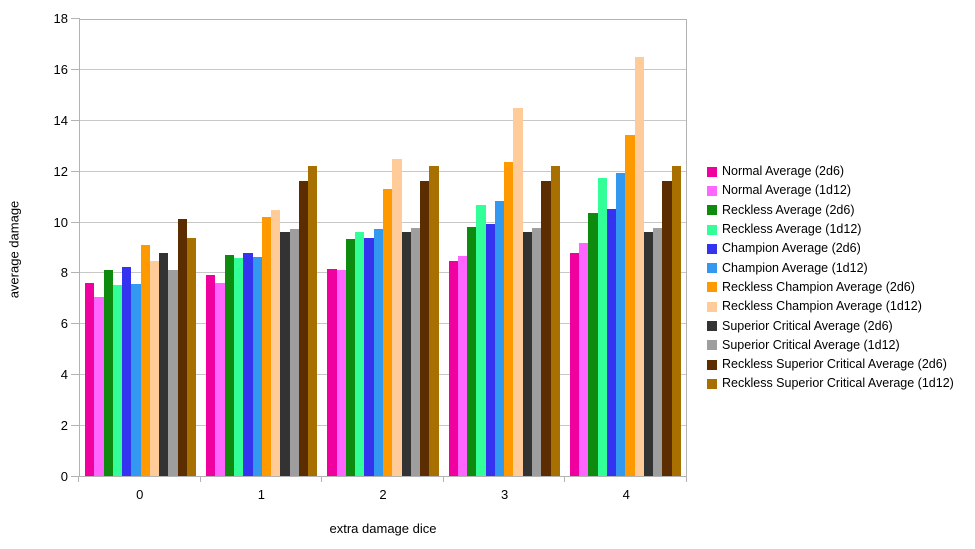 The height and width of the screenshot is (549, 975). What do you see at coordinates (261, 494) in the screenshot?
I see `x-category-label-1: 1` at bounding box center [261, 494].